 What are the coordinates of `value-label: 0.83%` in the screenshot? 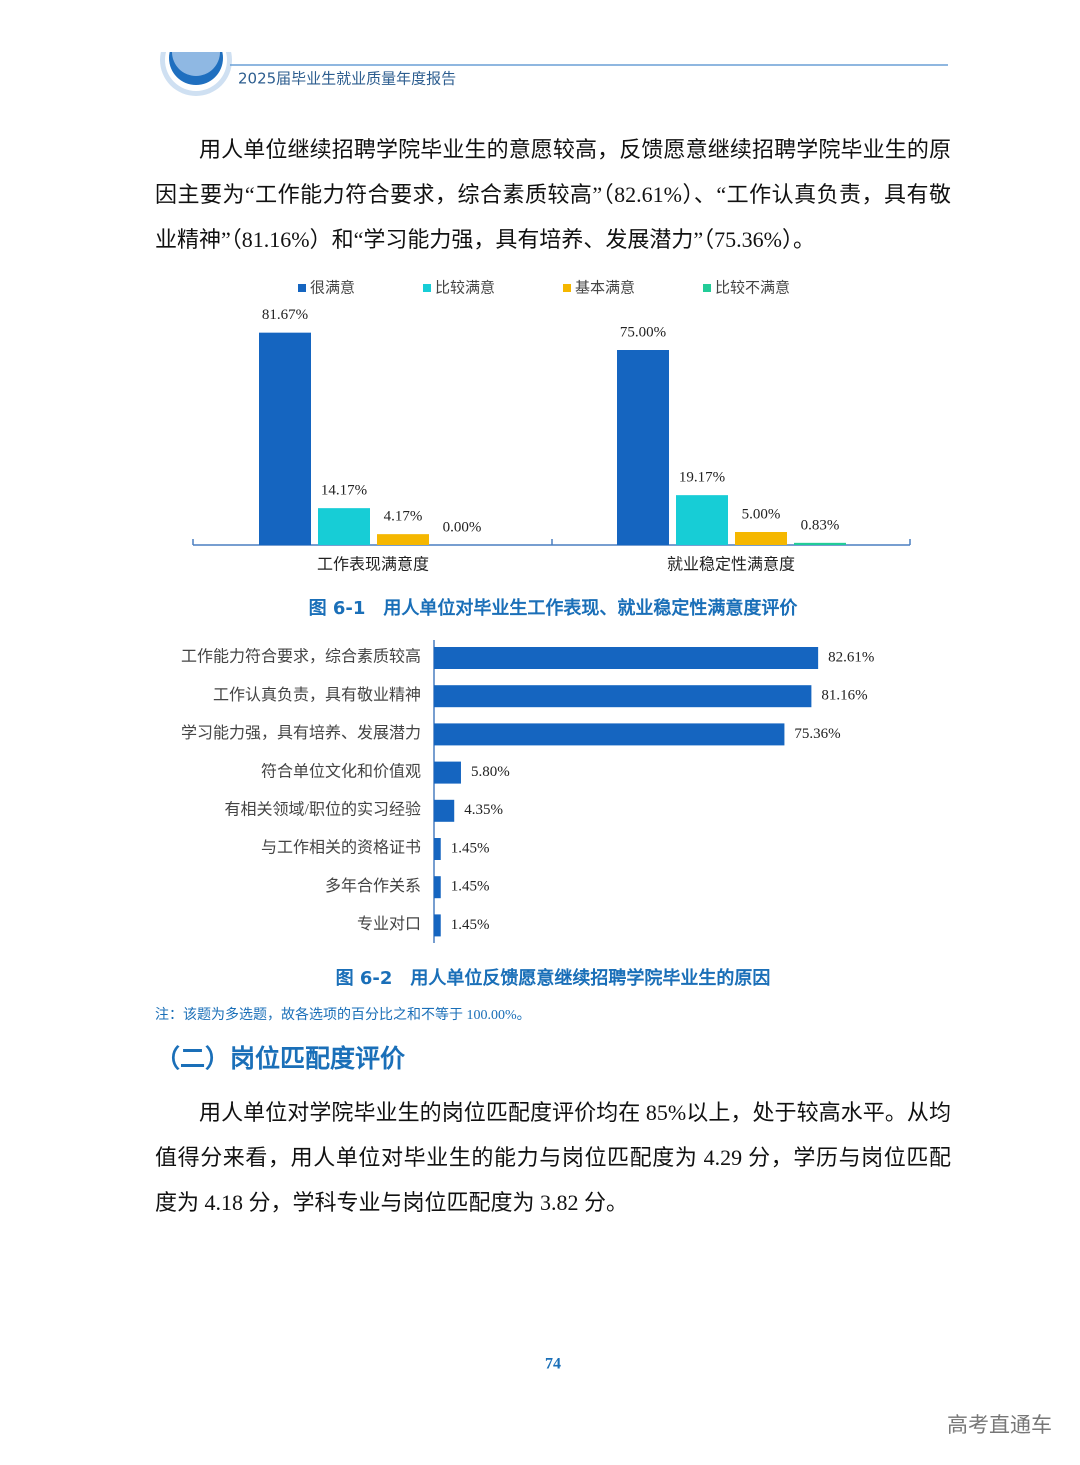 It's located at (820, 525).